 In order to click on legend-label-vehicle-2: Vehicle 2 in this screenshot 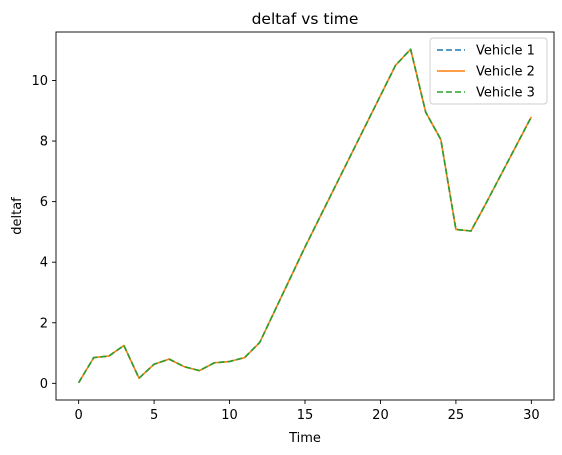, I will do `click(505, 72)`.